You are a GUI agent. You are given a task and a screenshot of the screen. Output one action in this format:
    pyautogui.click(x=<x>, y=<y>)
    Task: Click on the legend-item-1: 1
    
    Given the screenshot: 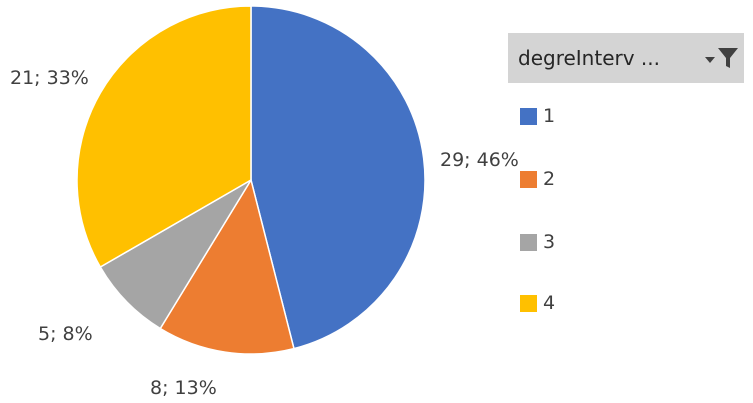 What is the action you would take?
    pyautogui.click(x=537, y=116)
    